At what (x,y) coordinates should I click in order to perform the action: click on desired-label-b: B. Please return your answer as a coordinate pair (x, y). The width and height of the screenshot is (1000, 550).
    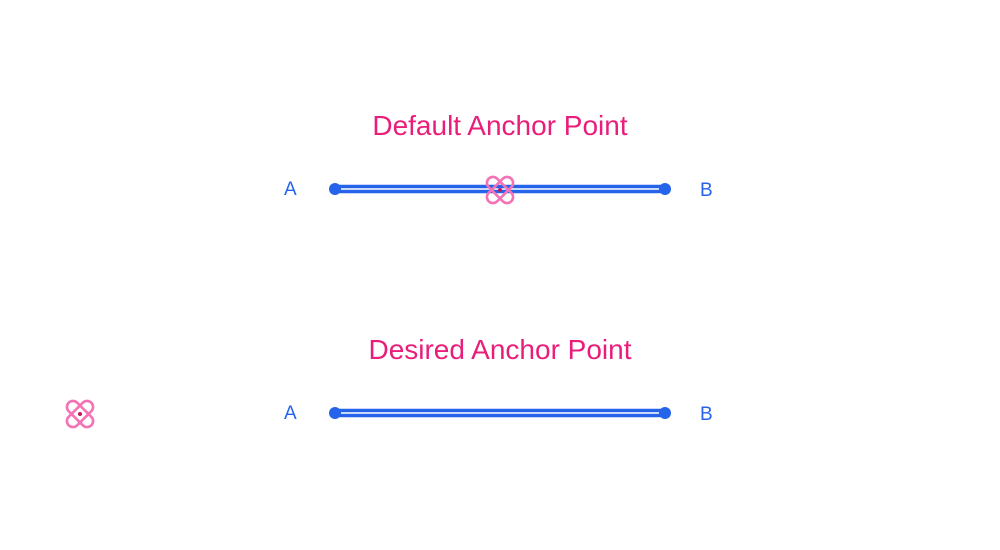
    Looking at the image, I should click on (706, 414).